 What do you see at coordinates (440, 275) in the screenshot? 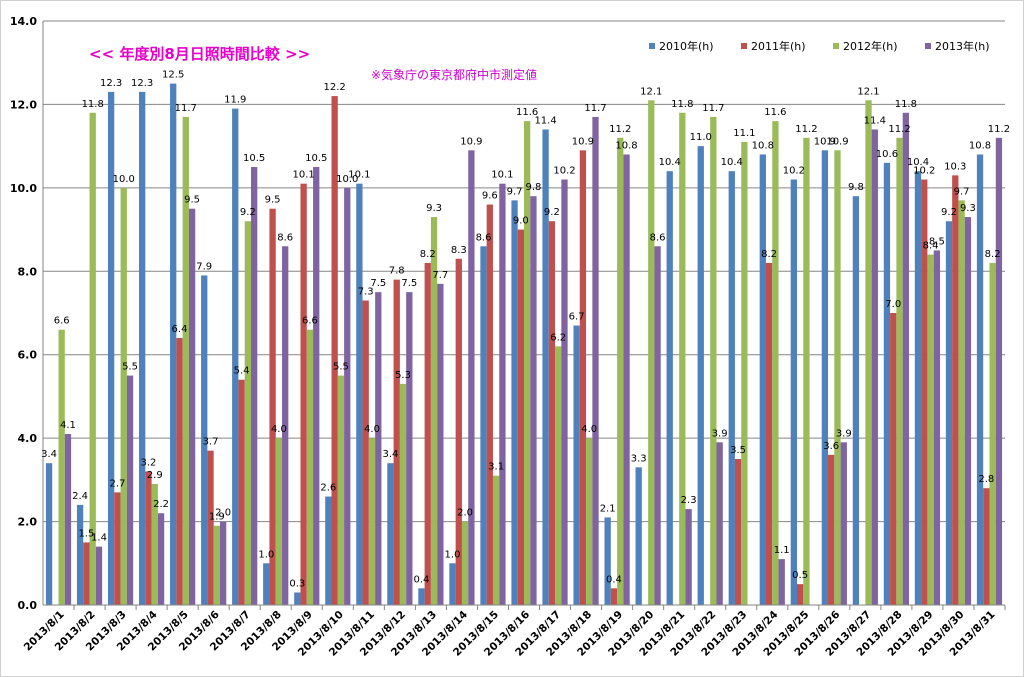
I see `data-label: 7.7` at bounding box center [440, 275].